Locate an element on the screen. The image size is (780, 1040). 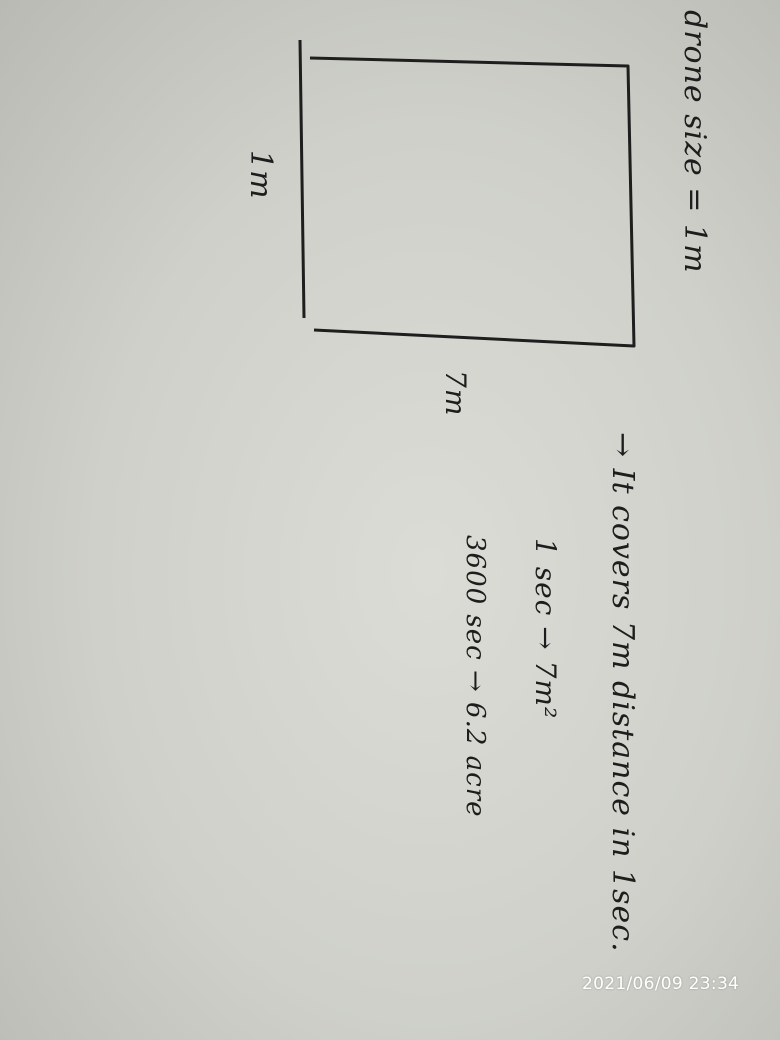
width-label: 7m is located at coordinates (455, 393).